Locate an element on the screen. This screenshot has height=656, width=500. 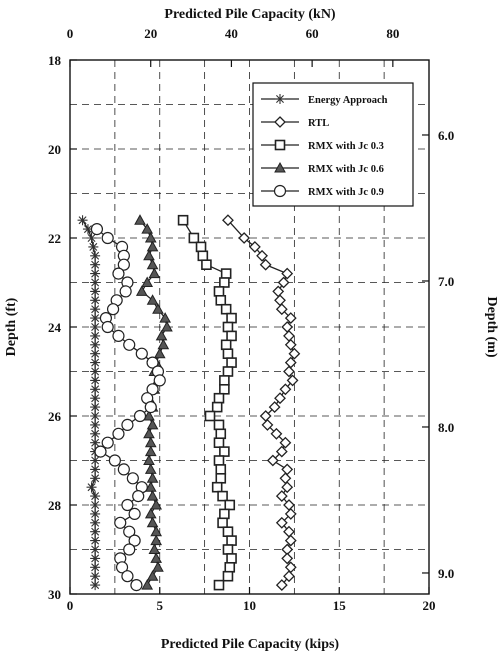
legend-marker-square is located at coordinates (280, 145).